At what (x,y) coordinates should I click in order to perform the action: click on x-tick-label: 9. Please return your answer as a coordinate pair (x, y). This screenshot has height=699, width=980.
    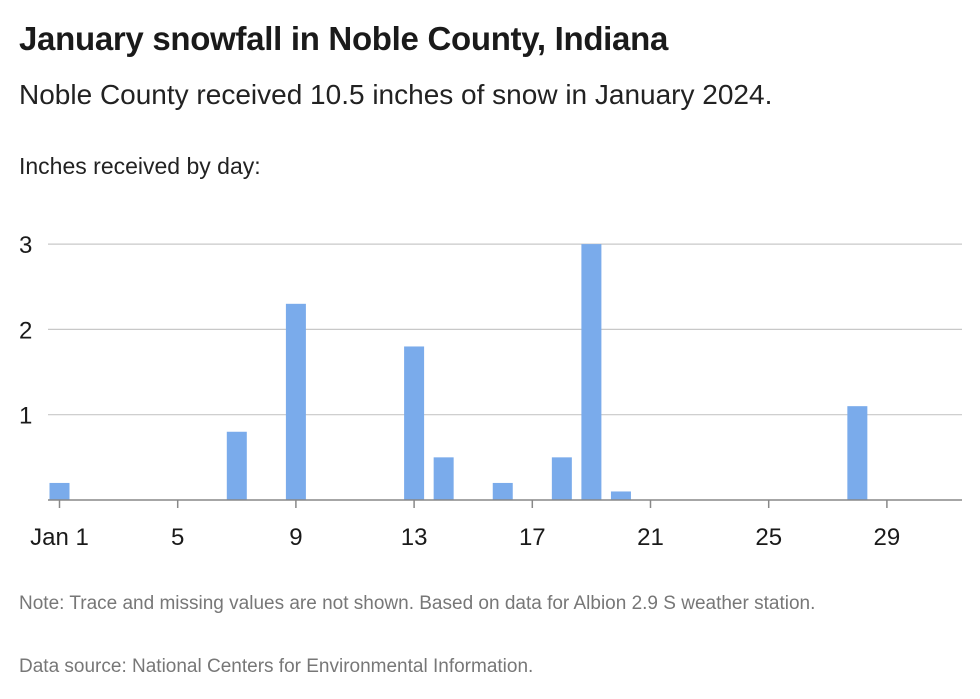
    Looking at the image, I should click on (295, 537).